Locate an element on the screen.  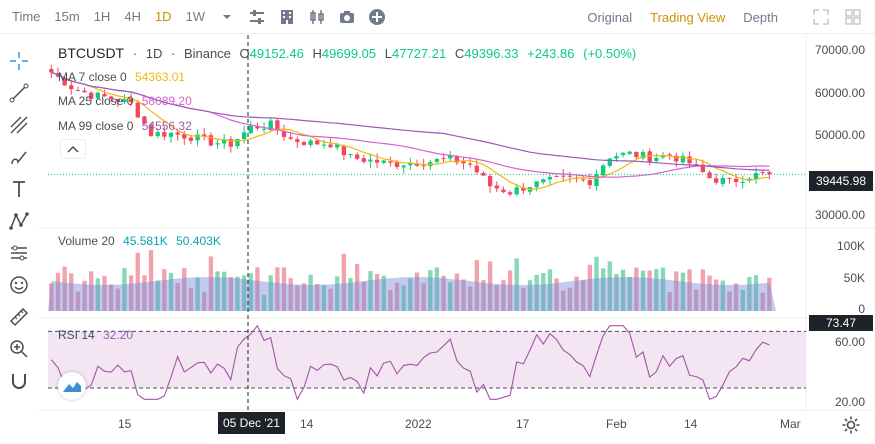
collapse-legend-button is located at coordinates (73, 149).